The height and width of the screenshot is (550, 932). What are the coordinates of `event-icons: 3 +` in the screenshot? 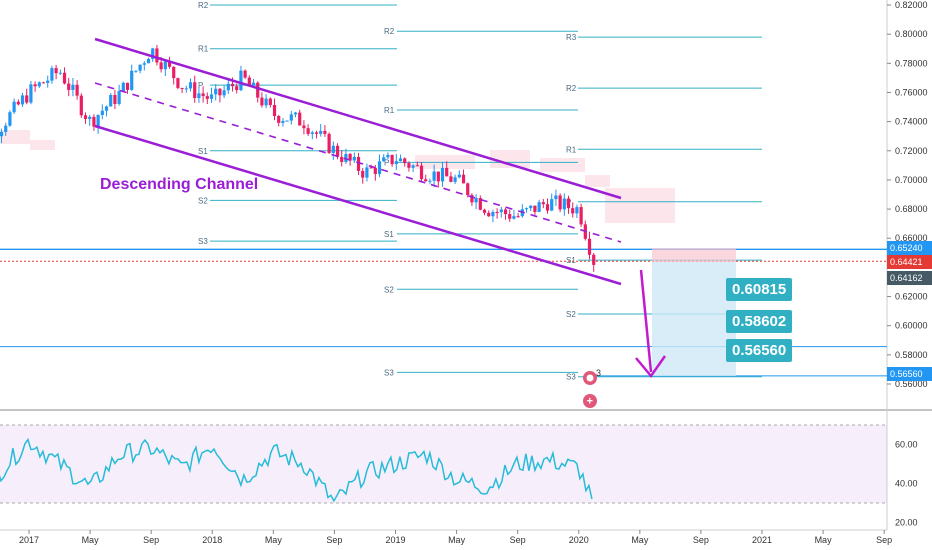 It's located at (592, 388).